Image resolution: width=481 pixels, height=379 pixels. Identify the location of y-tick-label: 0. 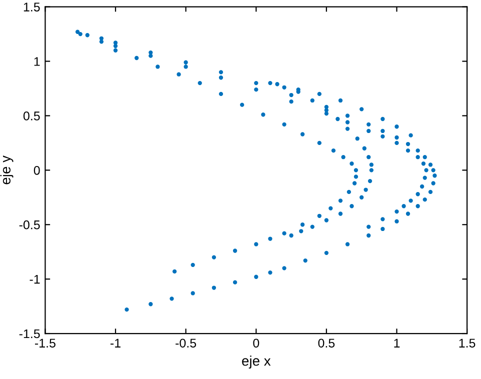
(37, 170).